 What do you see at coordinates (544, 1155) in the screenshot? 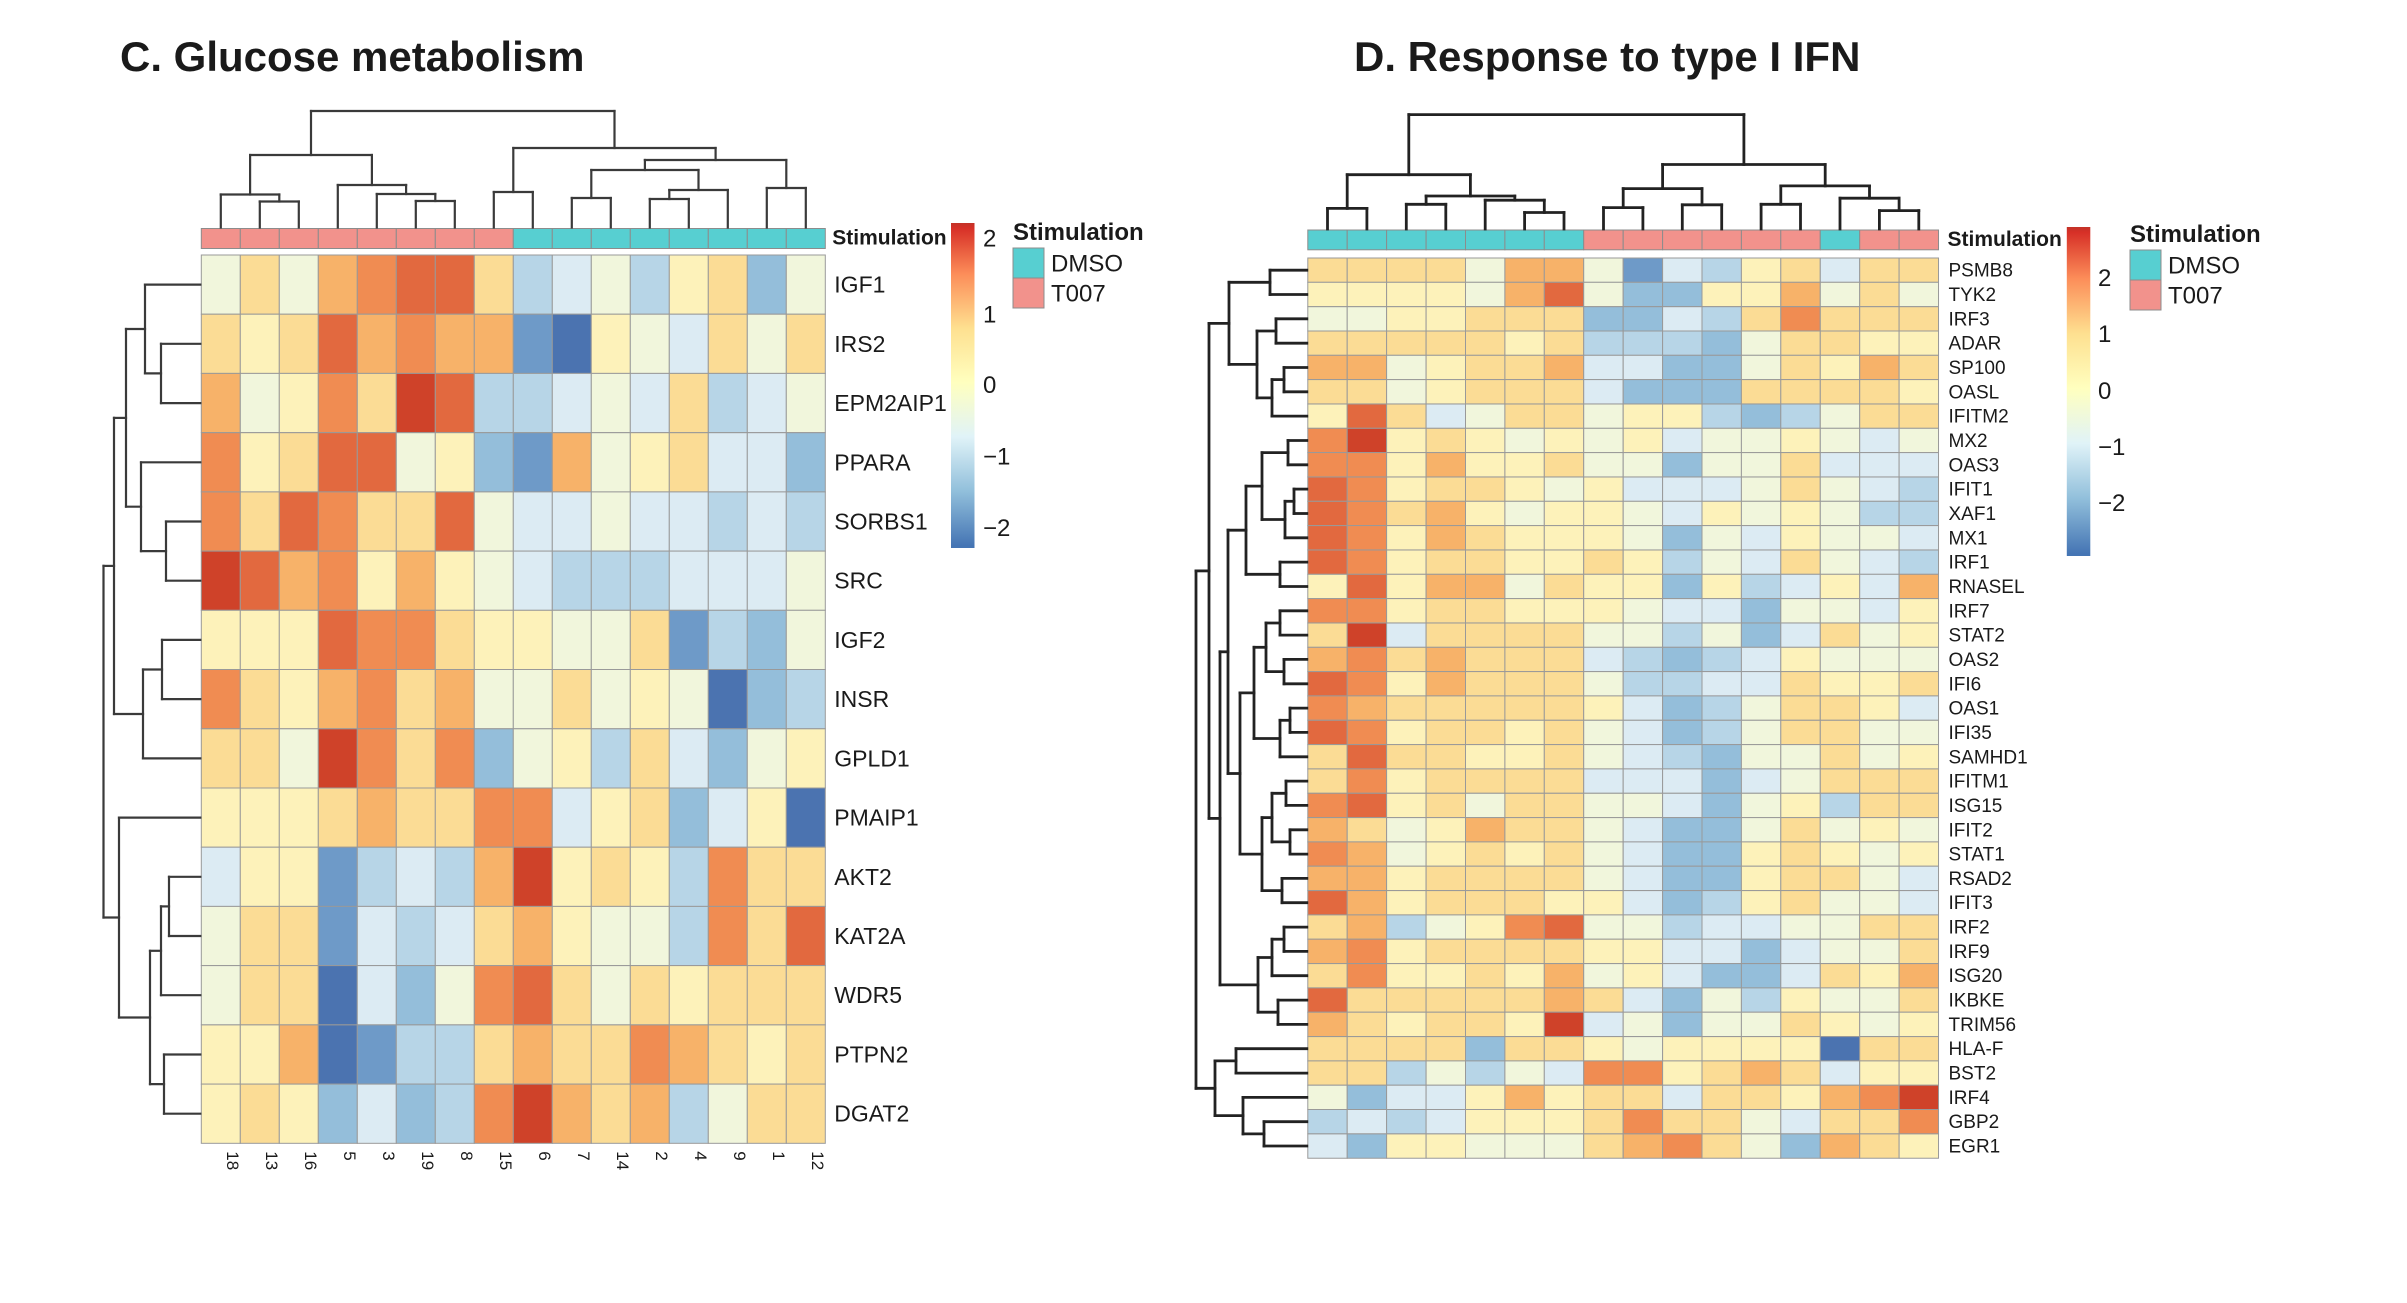
I see `svg-text: 6` at bounding box center [544, 1155].